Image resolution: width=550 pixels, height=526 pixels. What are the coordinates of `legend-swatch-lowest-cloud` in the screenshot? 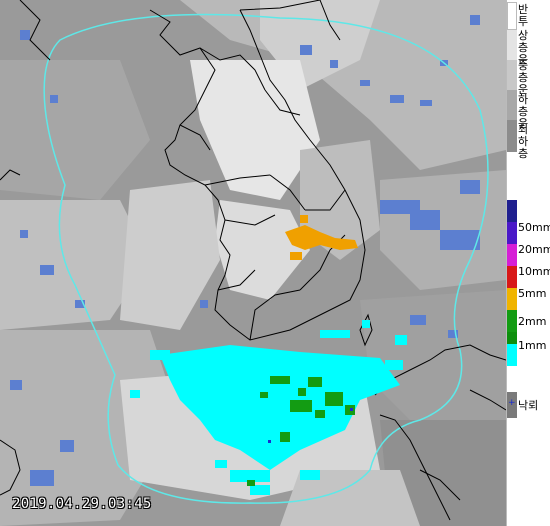 It's located at (512, 136).